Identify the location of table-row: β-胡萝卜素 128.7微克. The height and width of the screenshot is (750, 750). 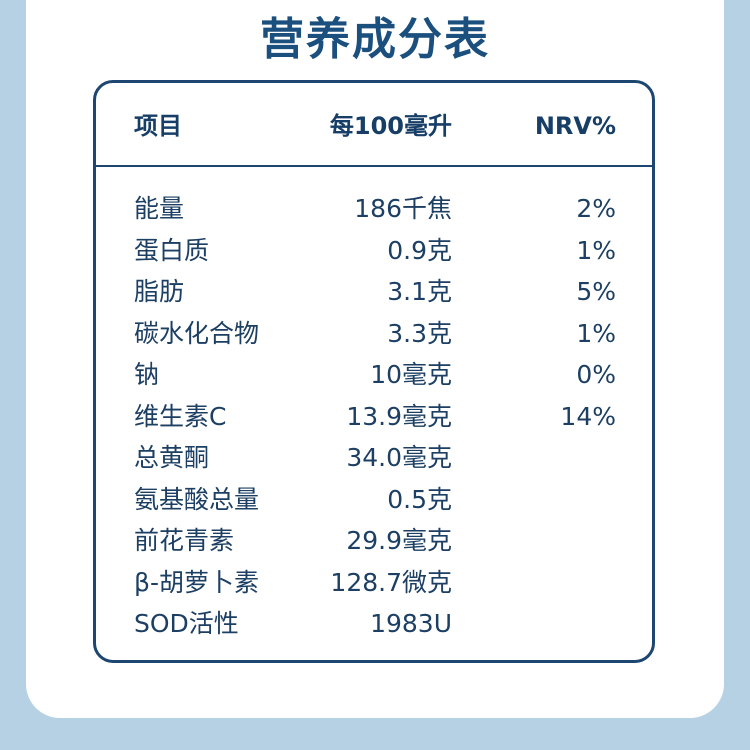
(374, 587).